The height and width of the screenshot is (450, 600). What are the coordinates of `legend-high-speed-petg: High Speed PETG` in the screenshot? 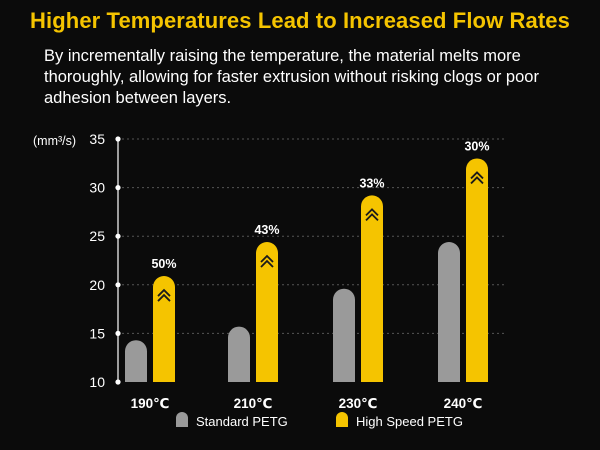 It's located at (399, 420).